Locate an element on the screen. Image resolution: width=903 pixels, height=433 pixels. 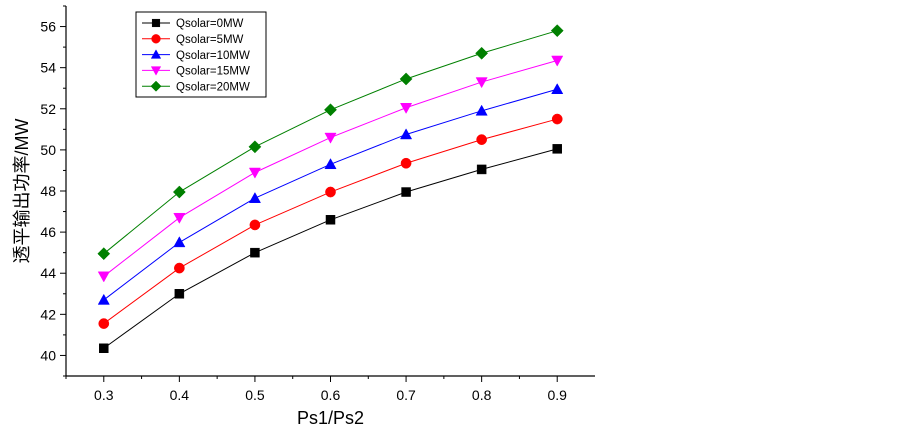
legend-item: Qsolar=20MW is located at coordinates (196, 86).